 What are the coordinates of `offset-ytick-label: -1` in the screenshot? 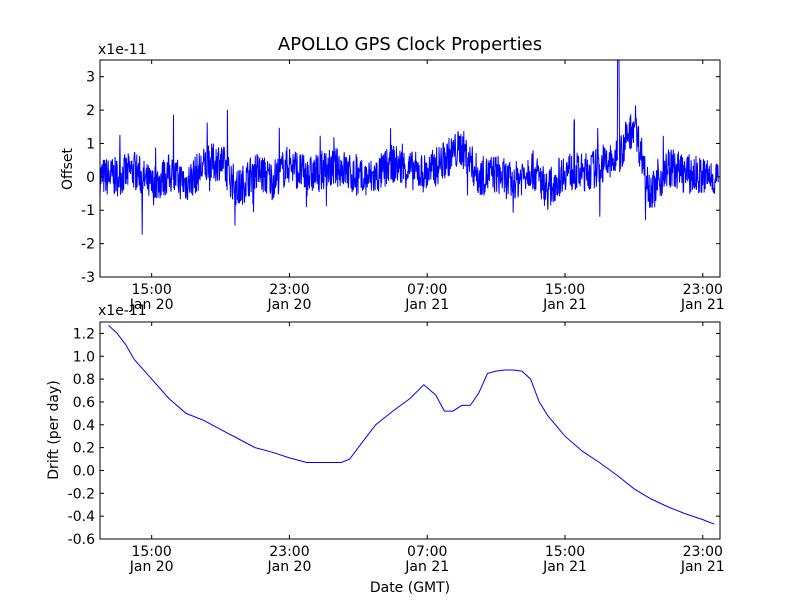 It's located at (88, 211).